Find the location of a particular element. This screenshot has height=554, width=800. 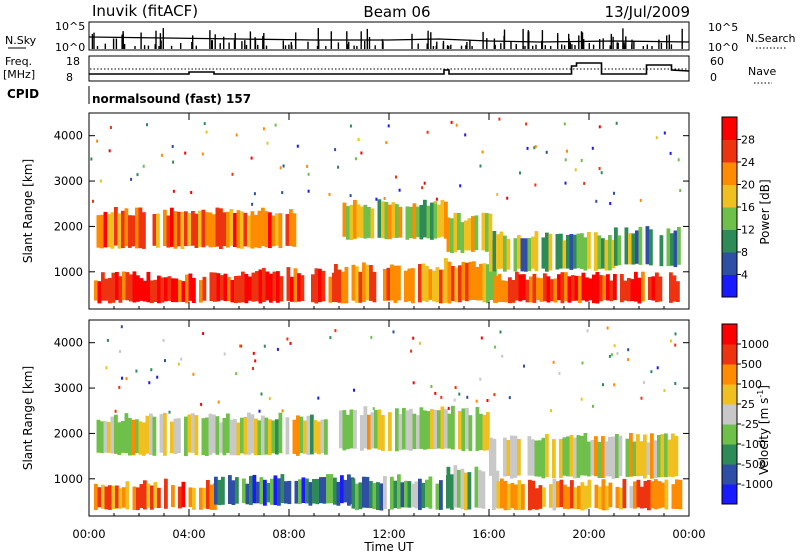

xtick-label: 00:00 is located at coordinates (88, 534).